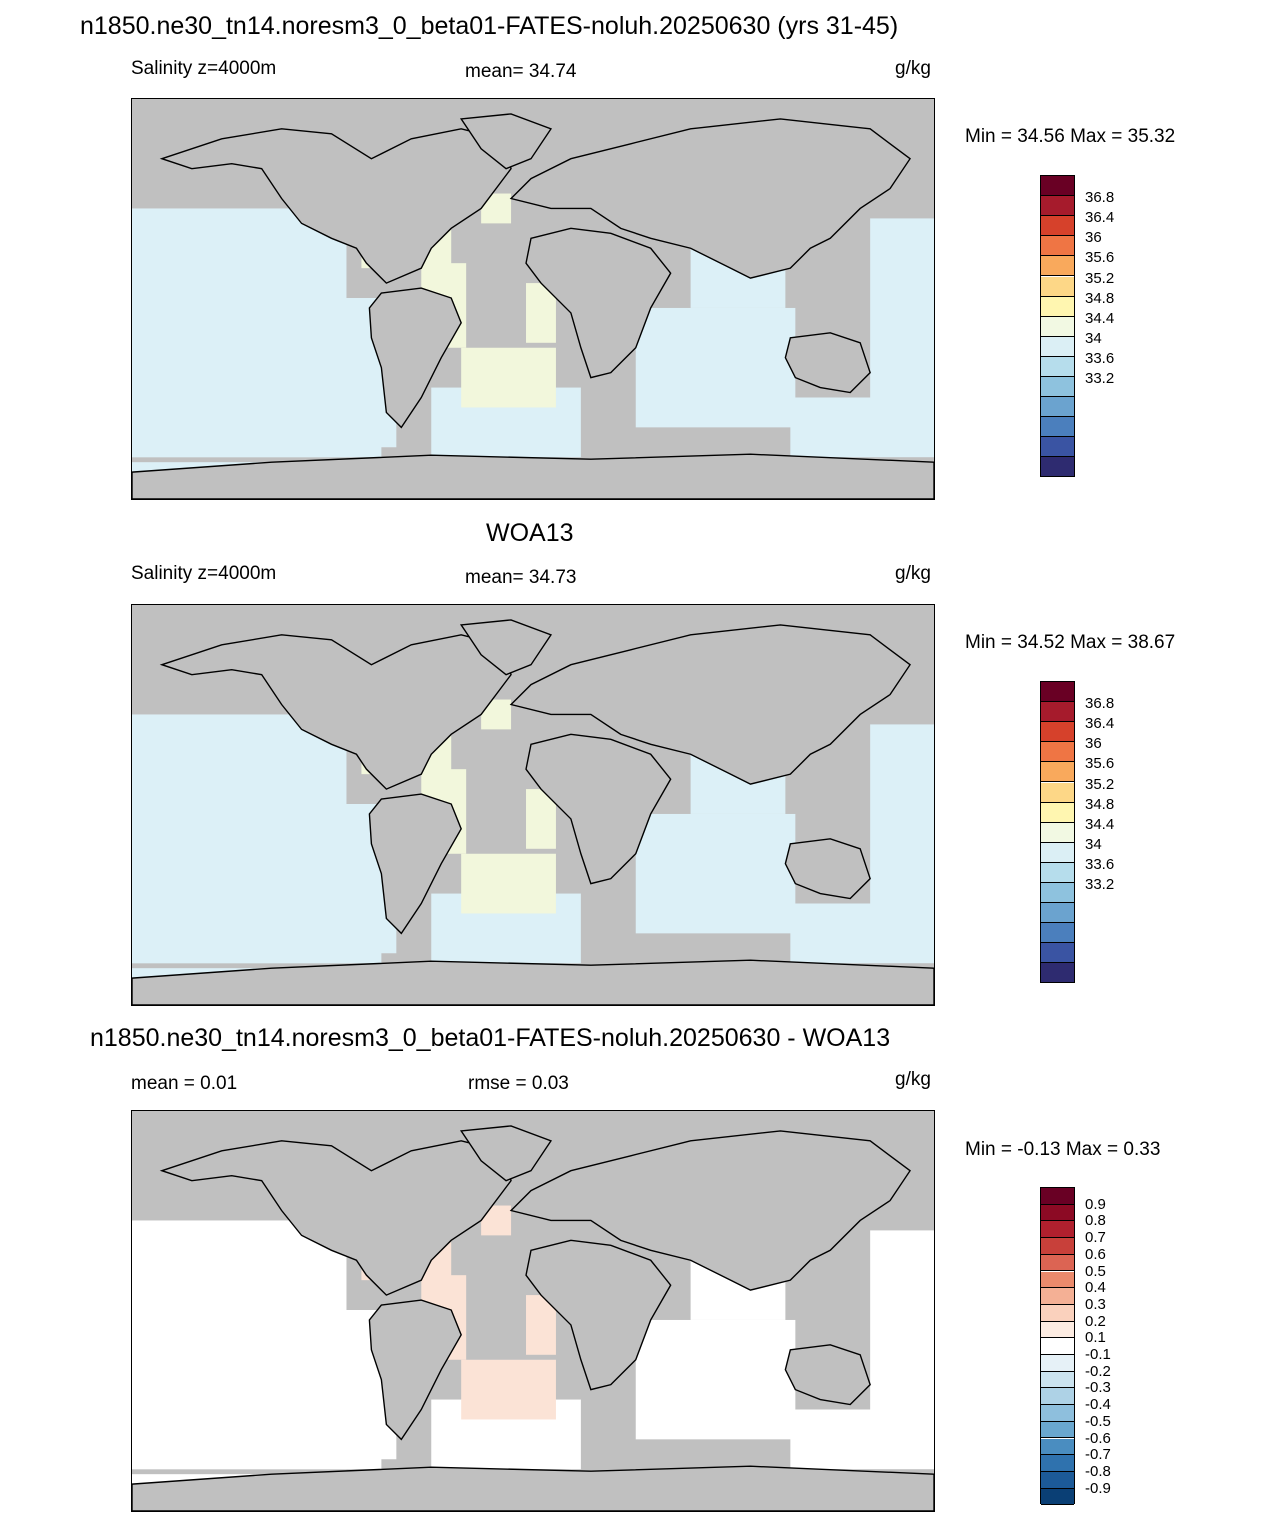  What do you see at coordinates (1063, 1149) in the screenshot?
I see `min-max-label: Min = -0.13 Max = 0.33` at bounding box center [1063, 1149].